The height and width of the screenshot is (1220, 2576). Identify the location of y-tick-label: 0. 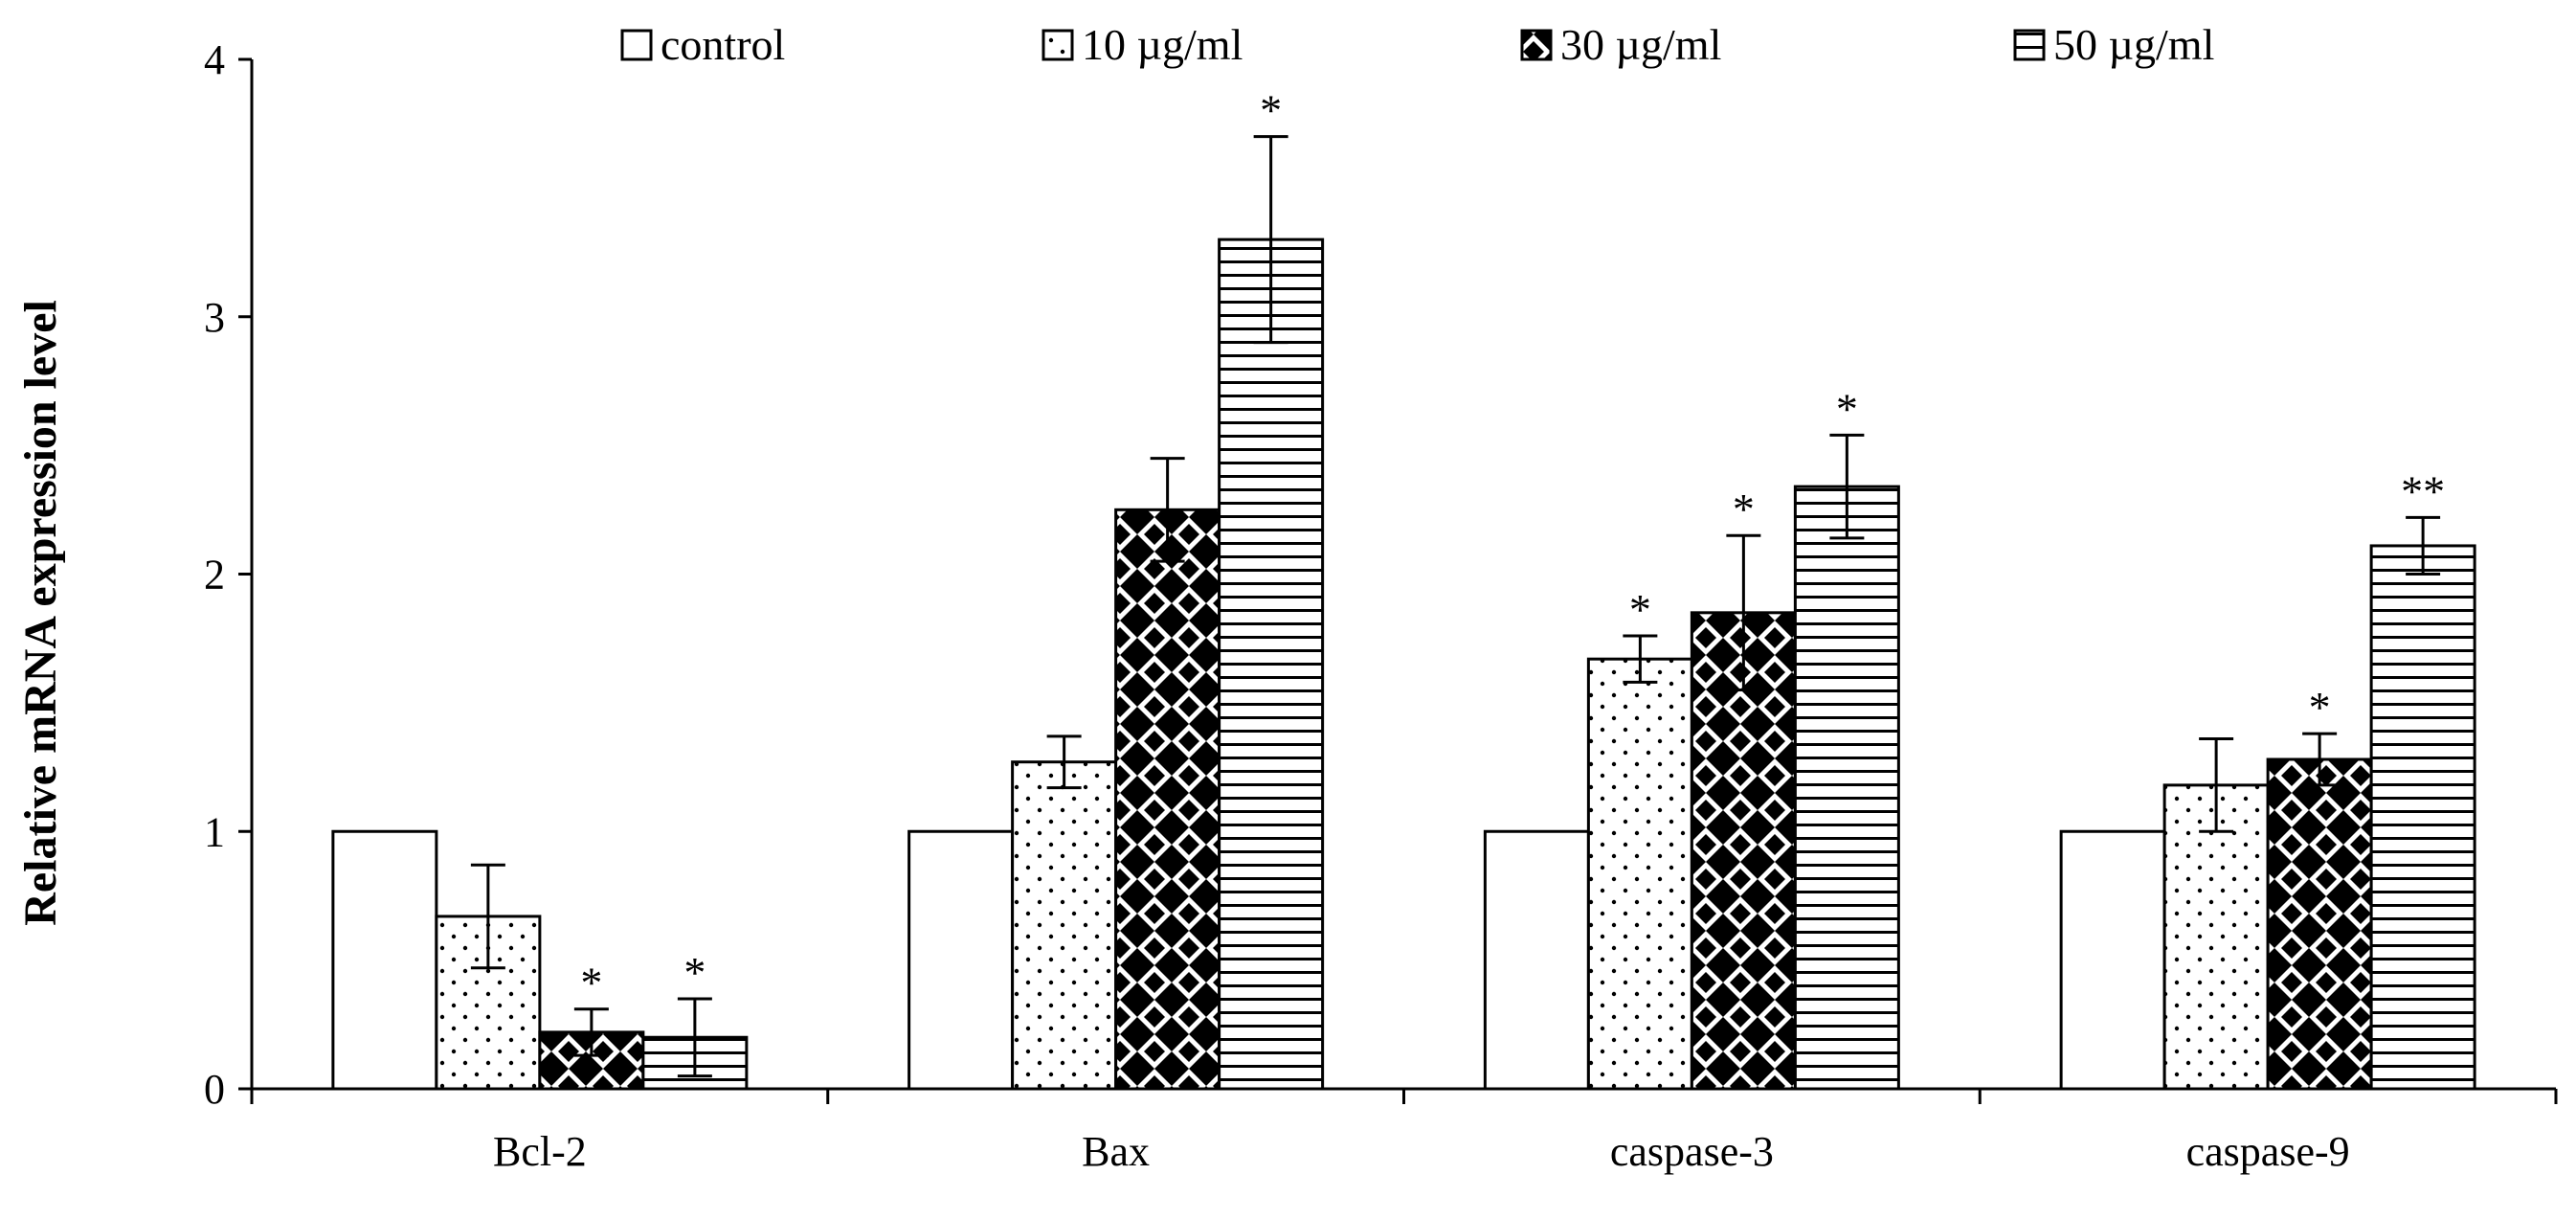
(214, 1089).